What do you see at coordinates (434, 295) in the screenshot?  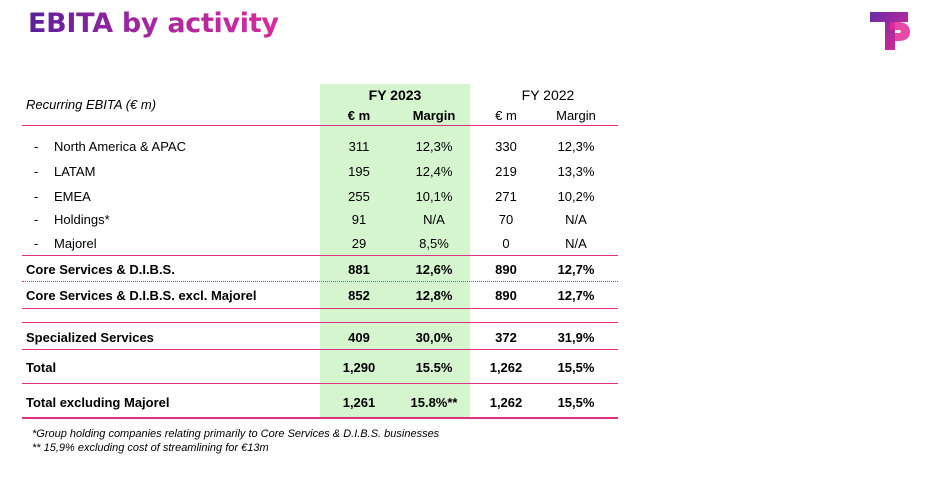 I see `cell-fy2023-margin: 12,8%` at bounding box center [434, 295].